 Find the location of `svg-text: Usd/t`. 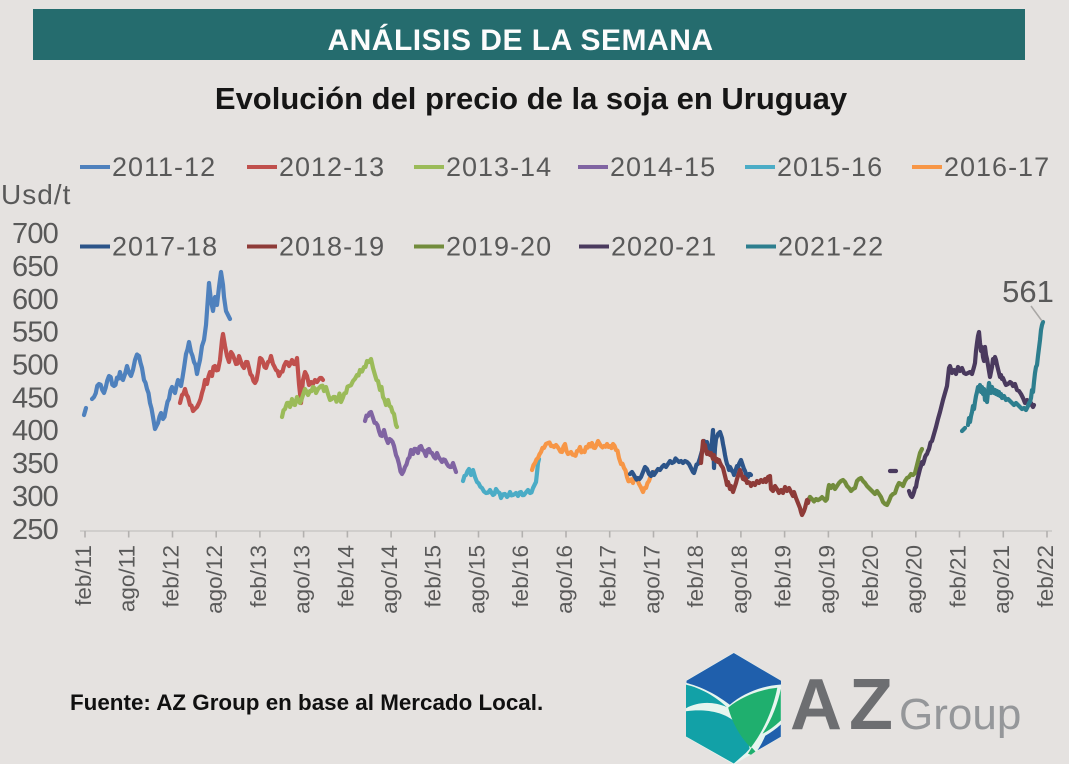

svg-text: Usd/t is located at coordinates (36, 194).